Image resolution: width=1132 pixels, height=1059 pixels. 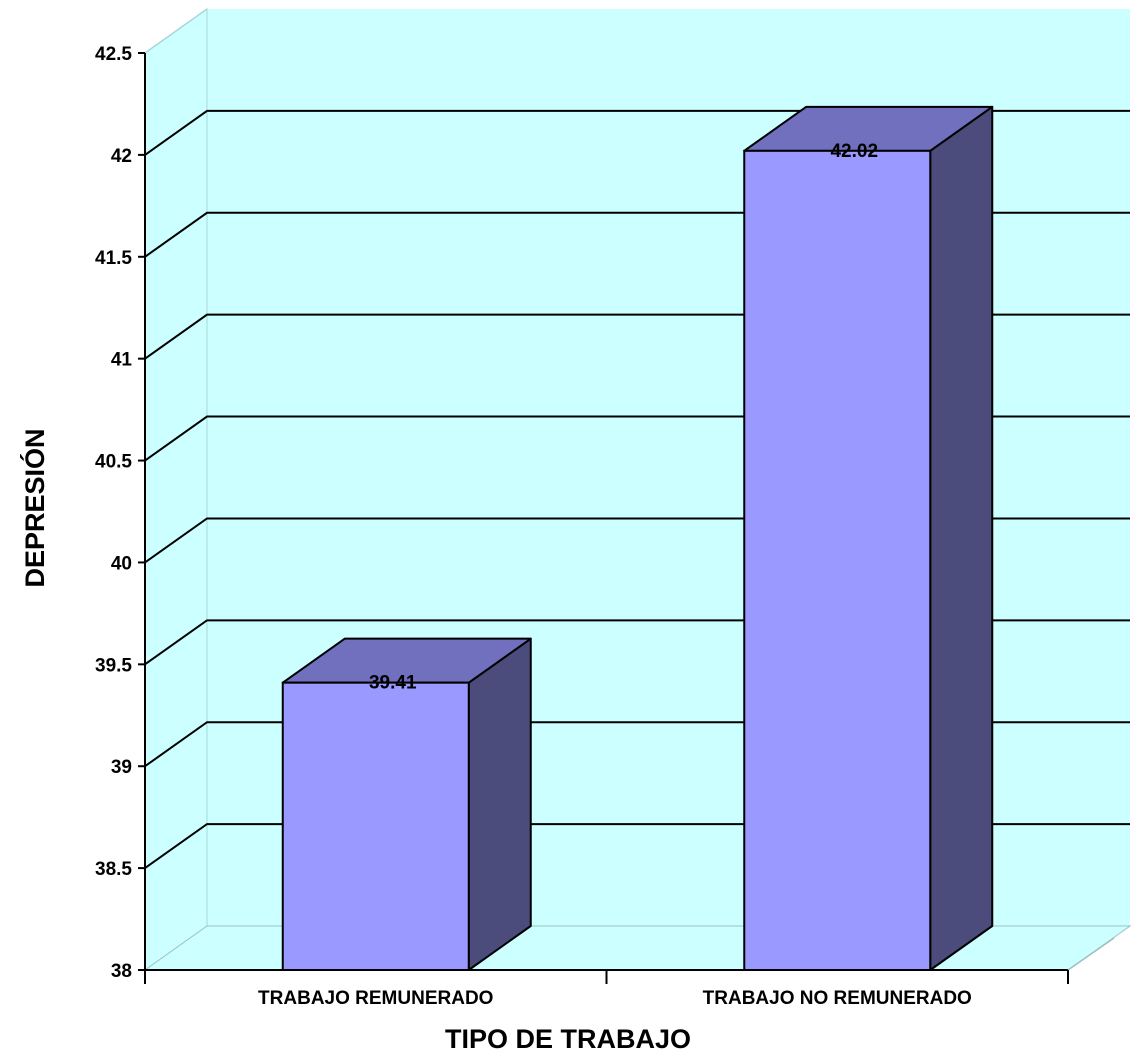 What do you see at coordinates (375, 998) in the screenshot?
I see `x-tick-label: TRABAJO REMUNERADO` at bounding box center [375, 998].